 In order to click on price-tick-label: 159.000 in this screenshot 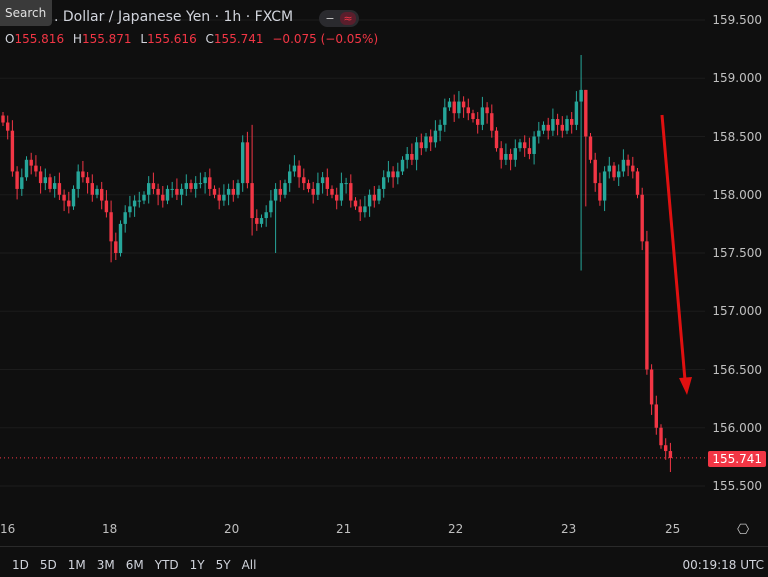, I will do `click(737, 78)`.